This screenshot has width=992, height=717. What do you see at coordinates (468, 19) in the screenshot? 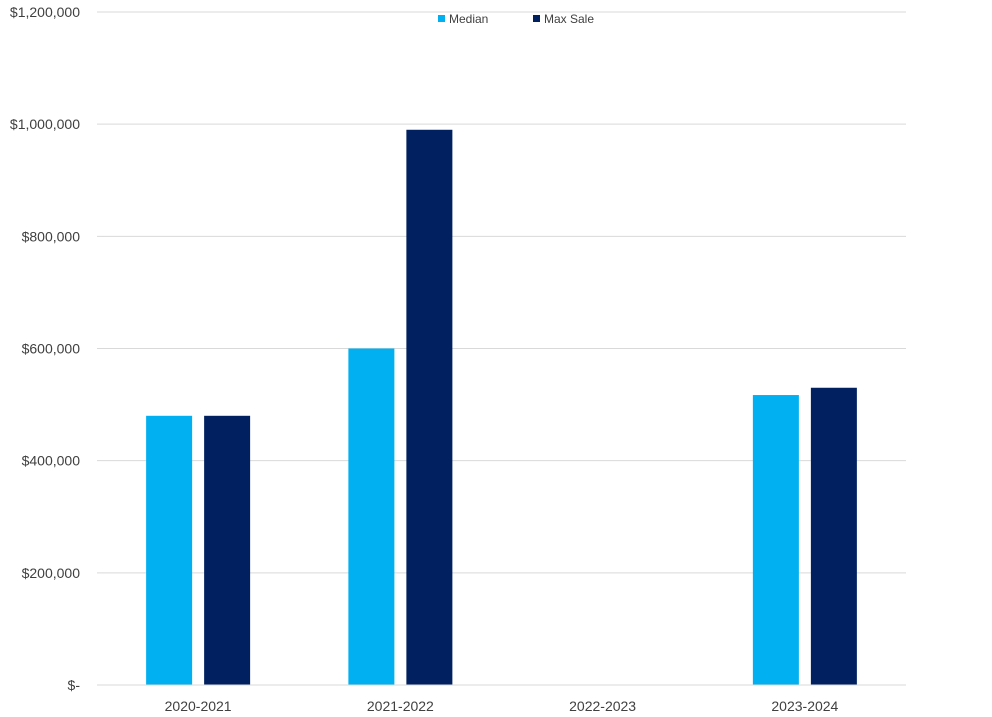
I see `legend-label: Median` at bounding box center [468, 19].